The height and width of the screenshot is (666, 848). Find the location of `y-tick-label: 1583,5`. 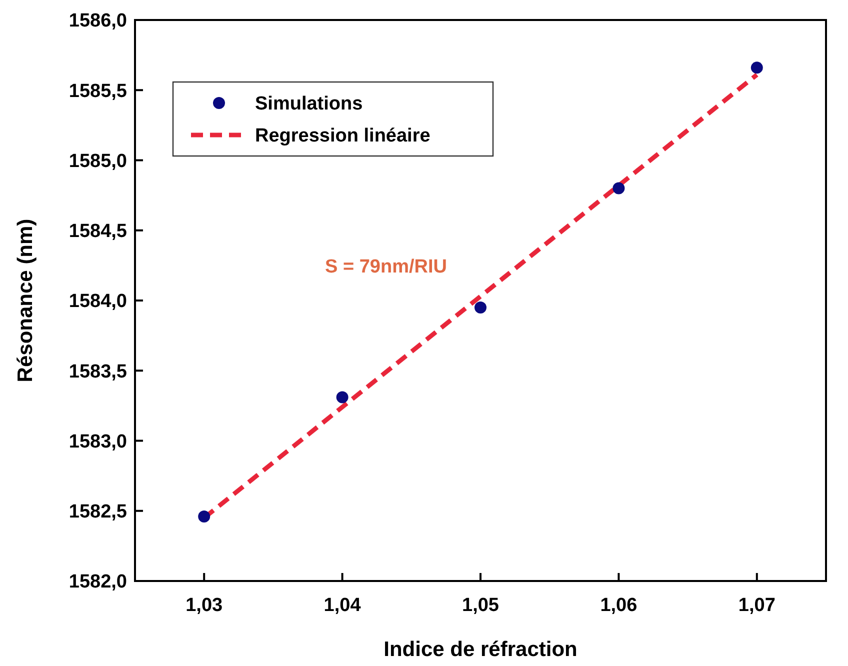

y-tick-label: 1583,5 is located at coordinates (98, 371).